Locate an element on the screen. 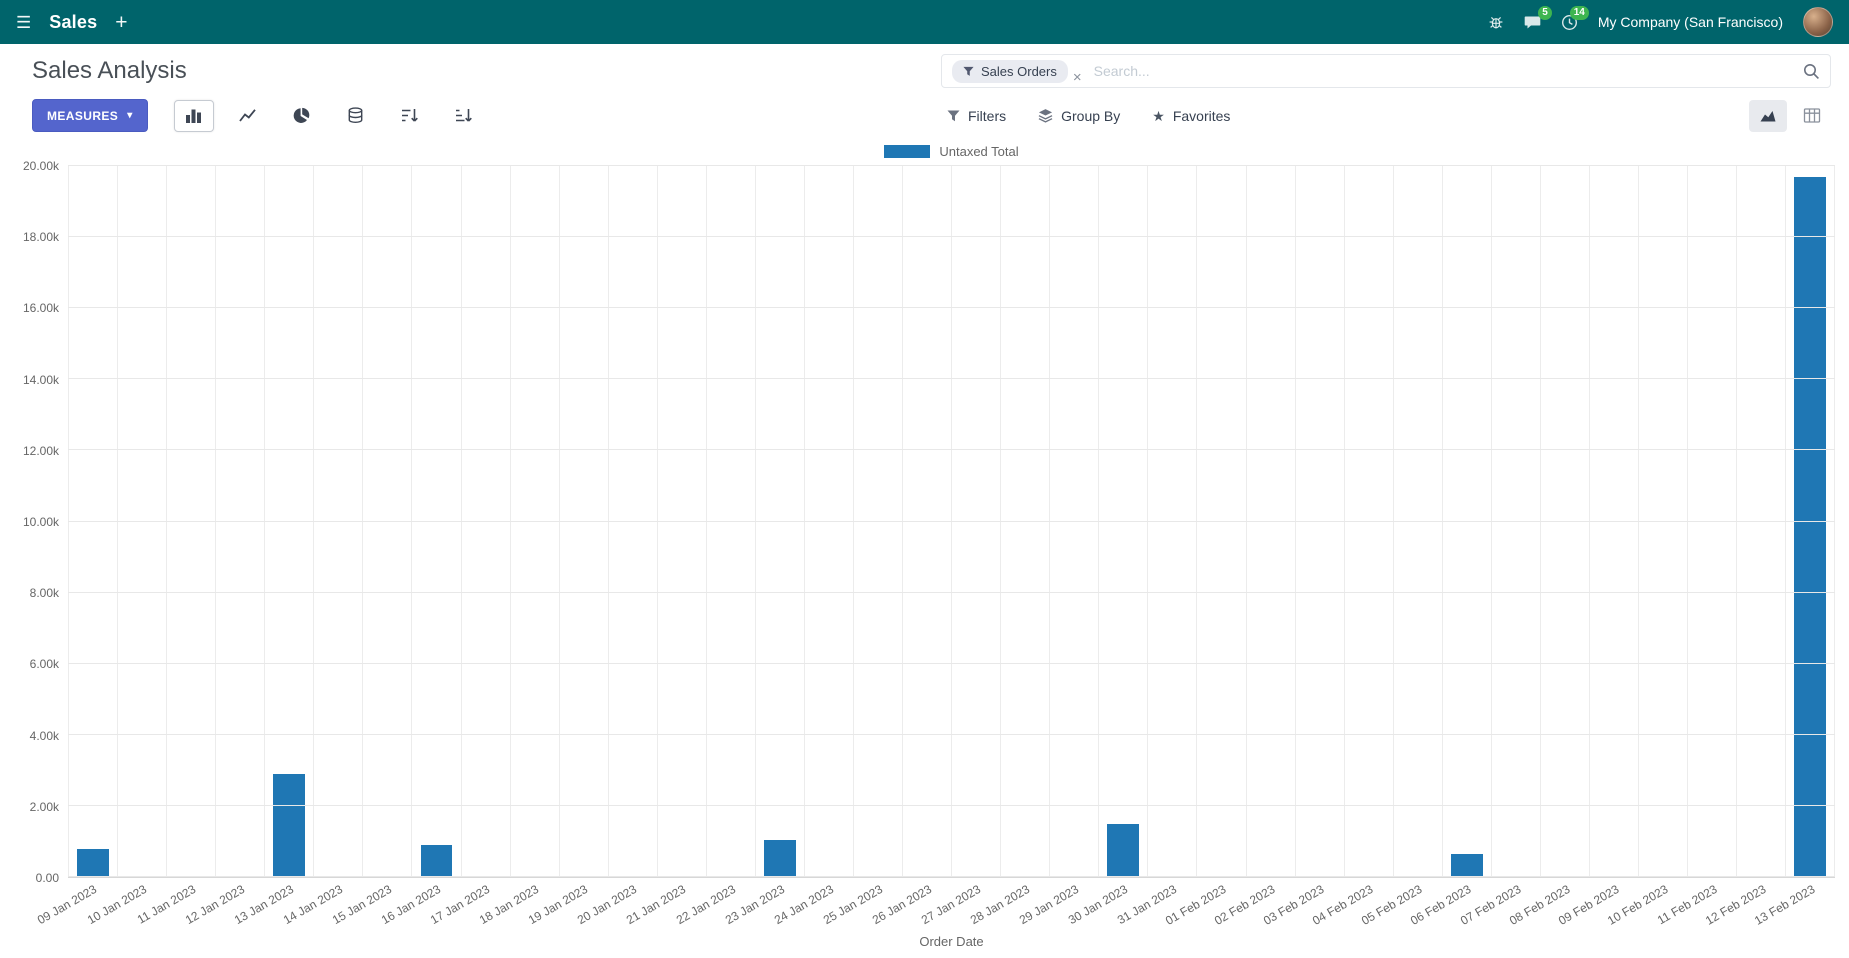 The height and width of the screenshot is (958, 1849). y-tick-label: 16.00k is located at coordinates (40, 308).